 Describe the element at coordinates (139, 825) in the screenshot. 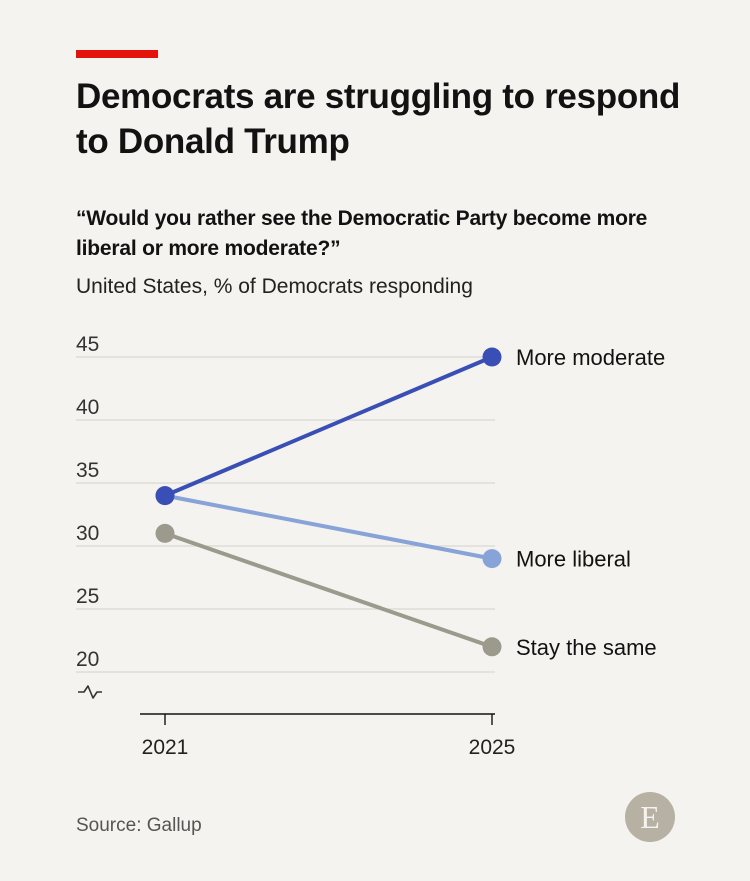

I see `source-note: Source: Gallup` at that location.